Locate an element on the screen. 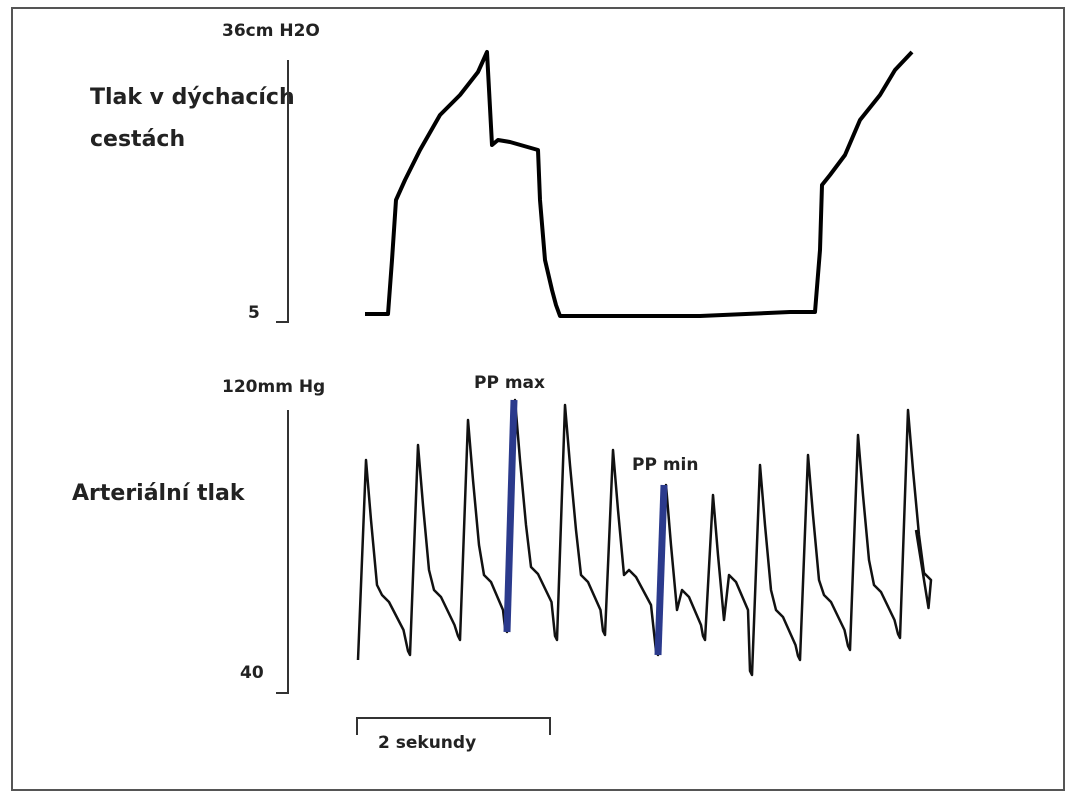 The width and height of the screenshot is (1076, 800). pp-max-line is located at coordinates (510, 516).